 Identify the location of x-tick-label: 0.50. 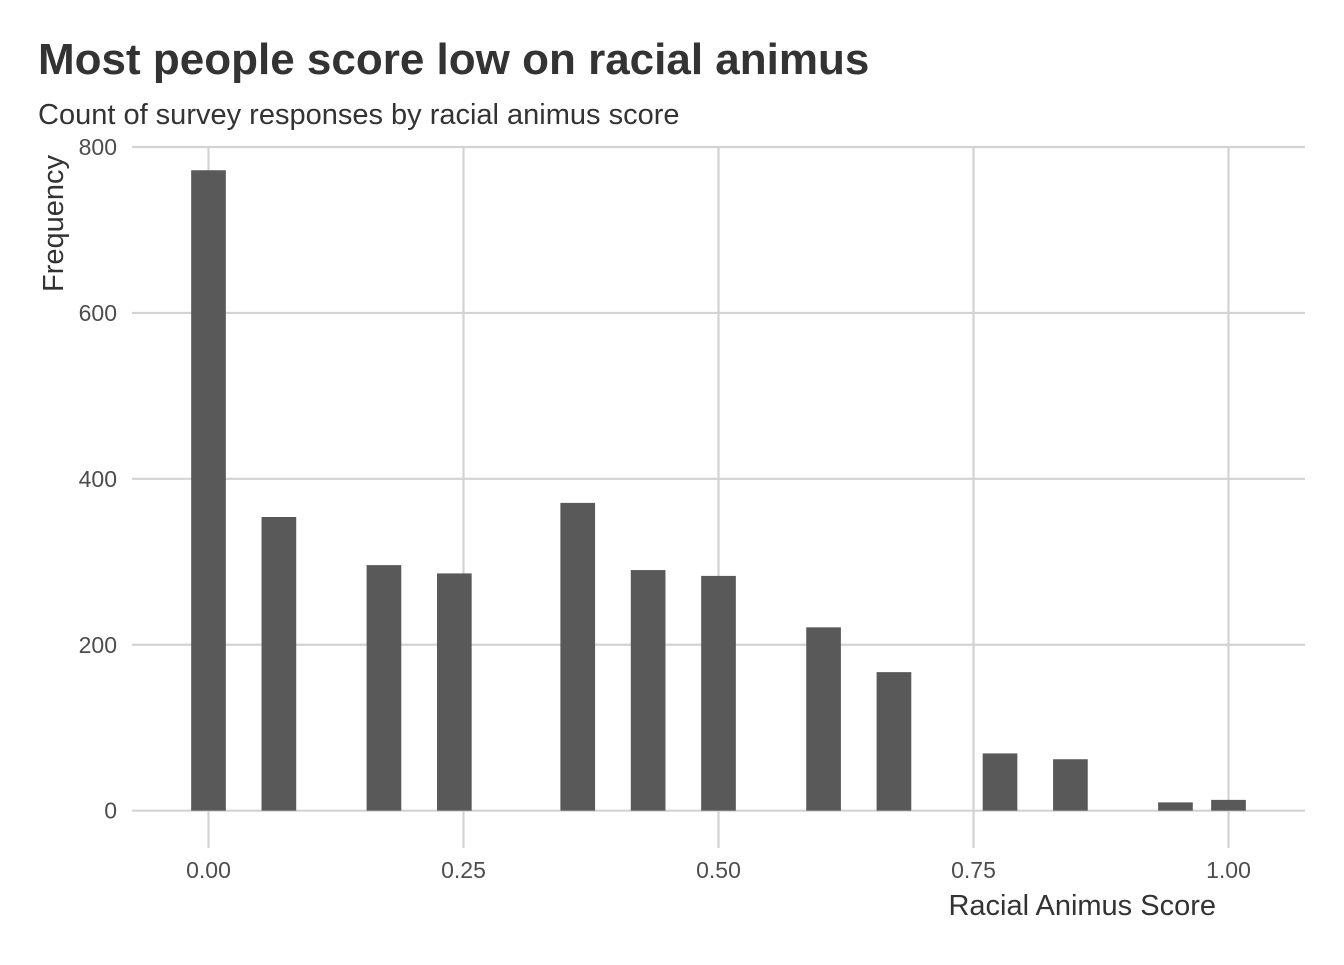
(718, 870).